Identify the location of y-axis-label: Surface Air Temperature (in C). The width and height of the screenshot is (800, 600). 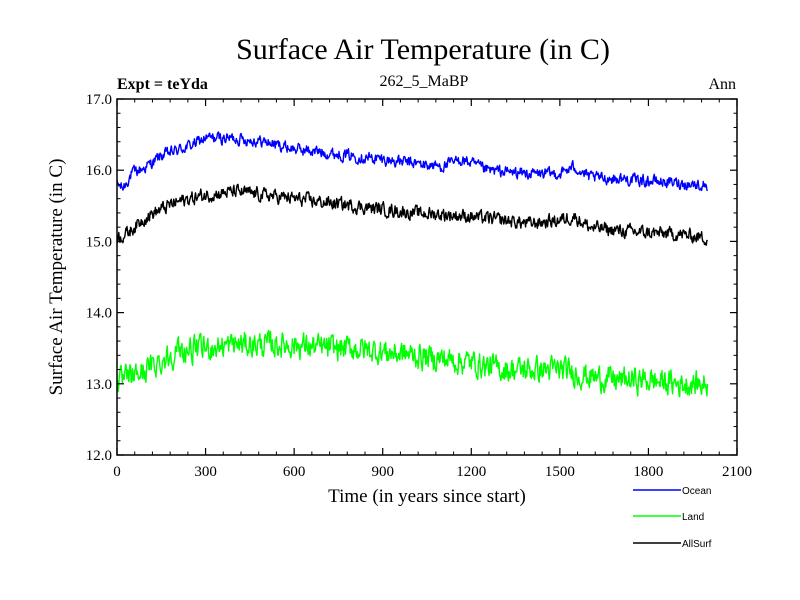
(56, 277).